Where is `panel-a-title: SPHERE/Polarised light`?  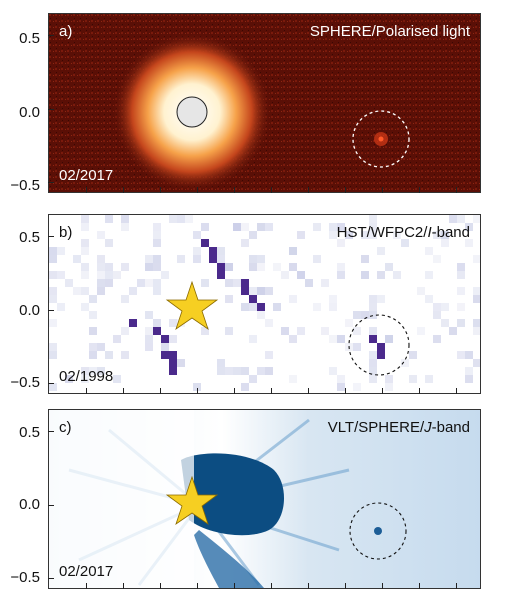
panel-a-title: SPHERE/Polarised light is located at coordinates (389, 31).